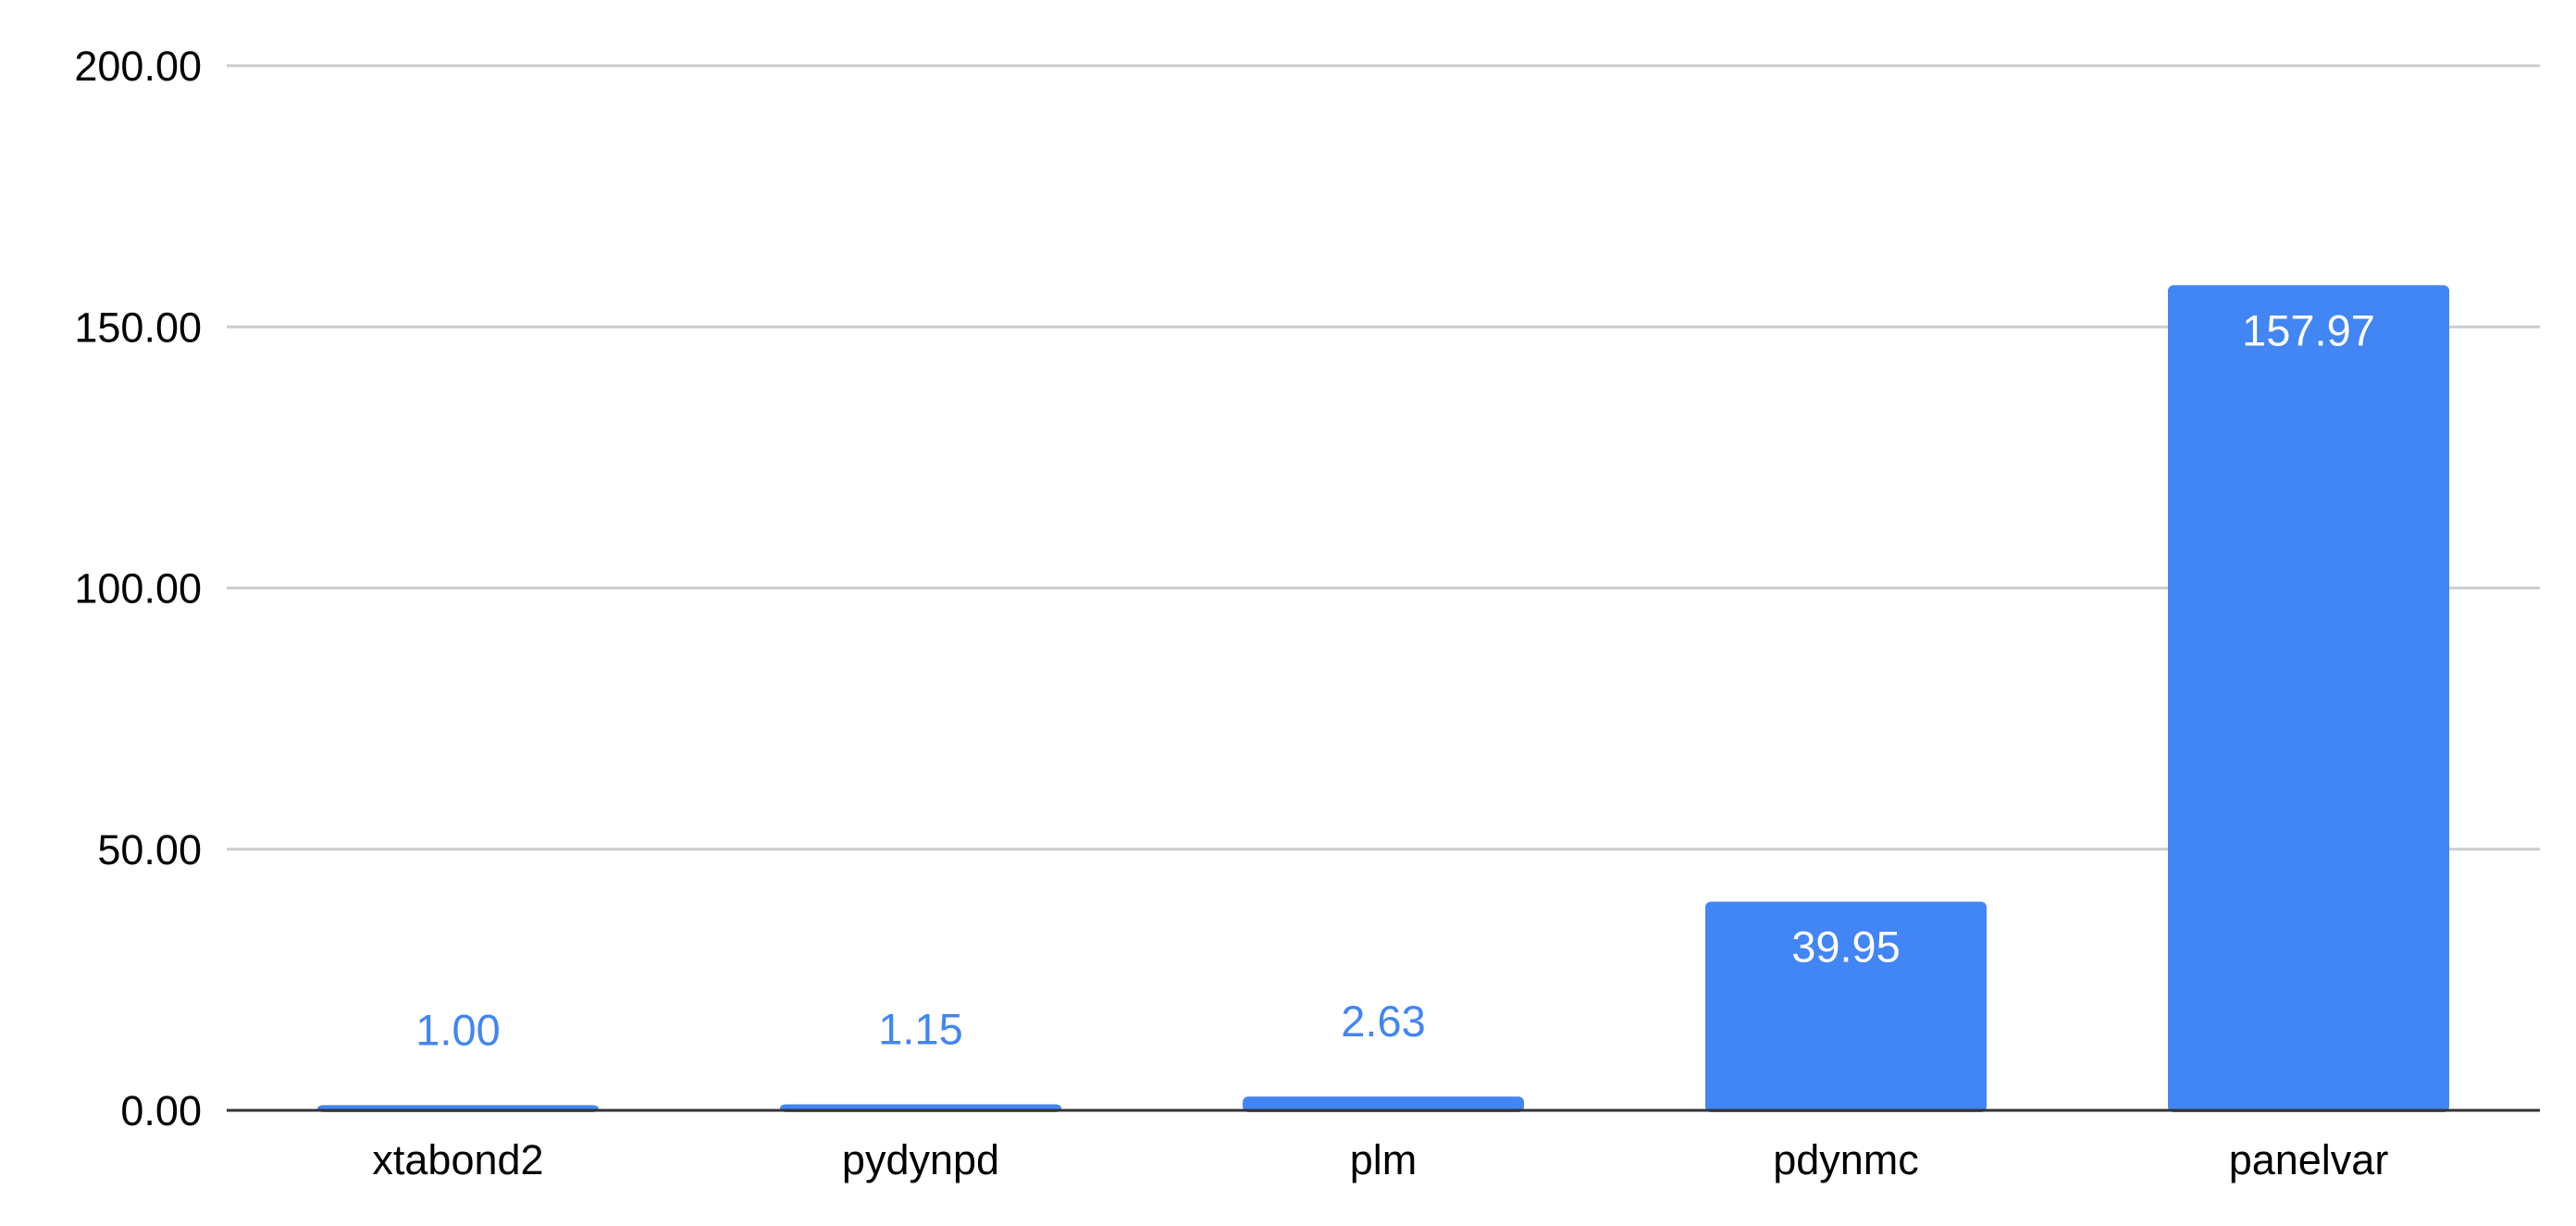 The image size is (2576, 1226). I want to click on y-tick-label: 0.00, so click(161, 1110).